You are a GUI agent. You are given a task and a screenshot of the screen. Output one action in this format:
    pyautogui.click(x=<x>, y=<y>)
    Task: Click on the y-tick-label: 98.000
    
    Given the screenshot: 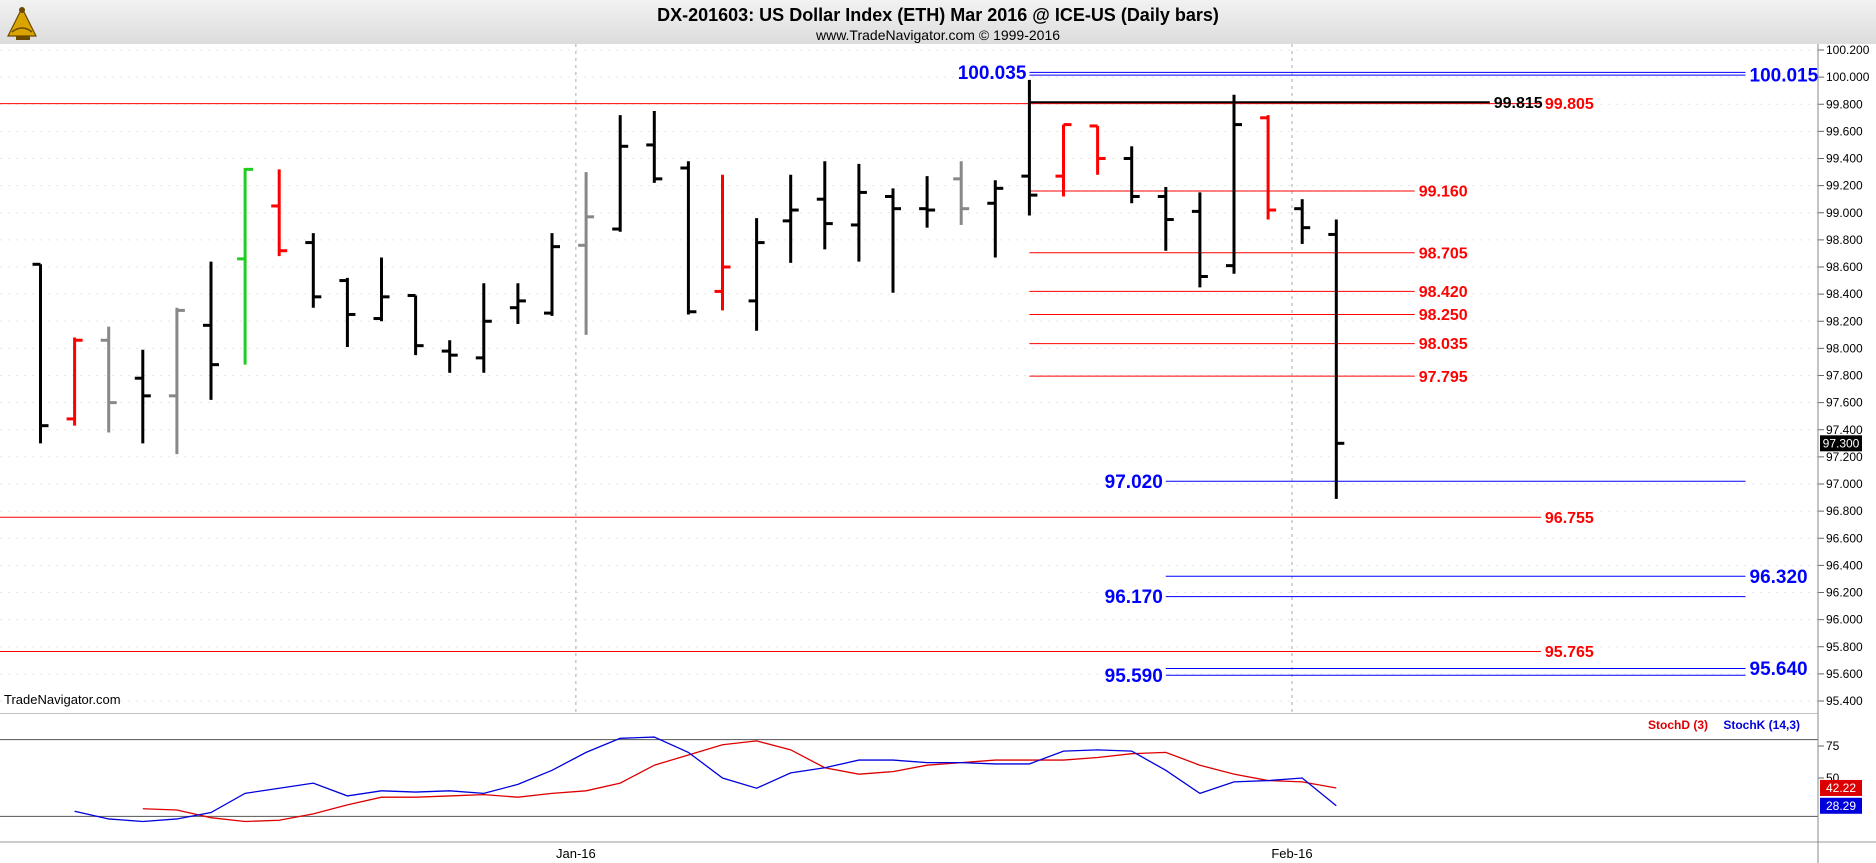 What is the action you would take?
    pyautogui.click(x=1844, y=348)
    